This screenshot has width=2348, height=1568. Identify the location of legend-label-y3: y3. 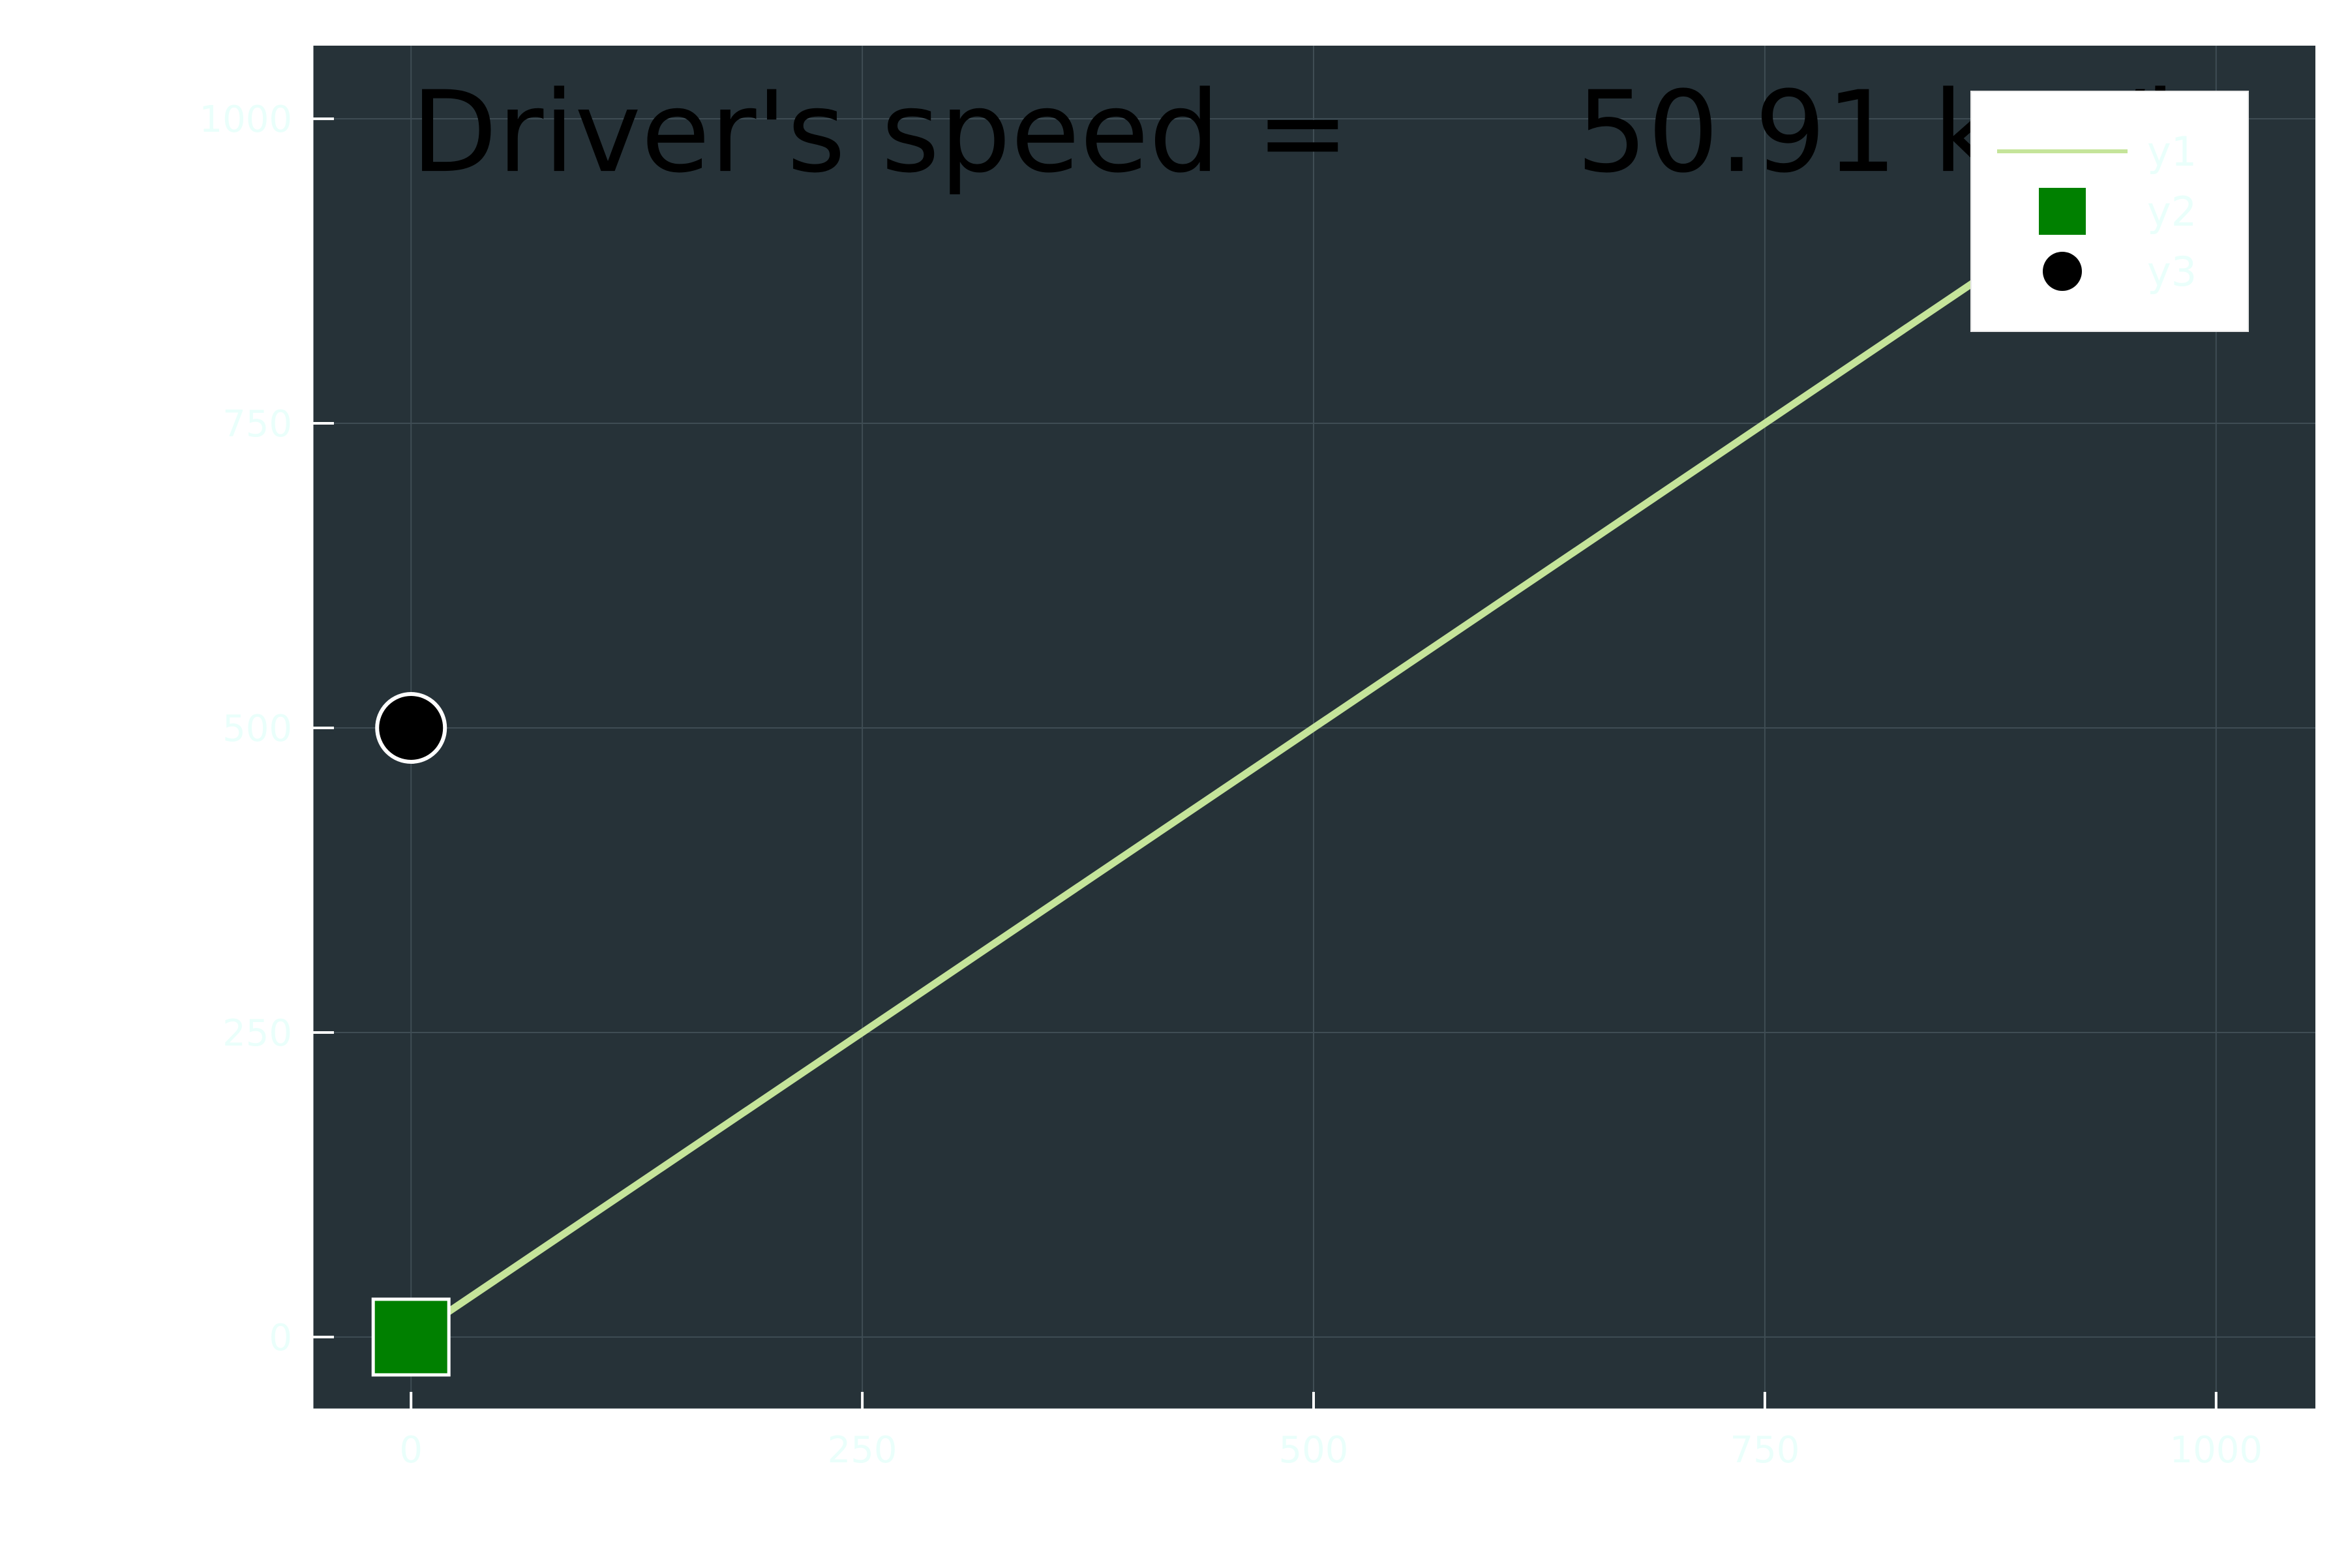
(2172, 271).